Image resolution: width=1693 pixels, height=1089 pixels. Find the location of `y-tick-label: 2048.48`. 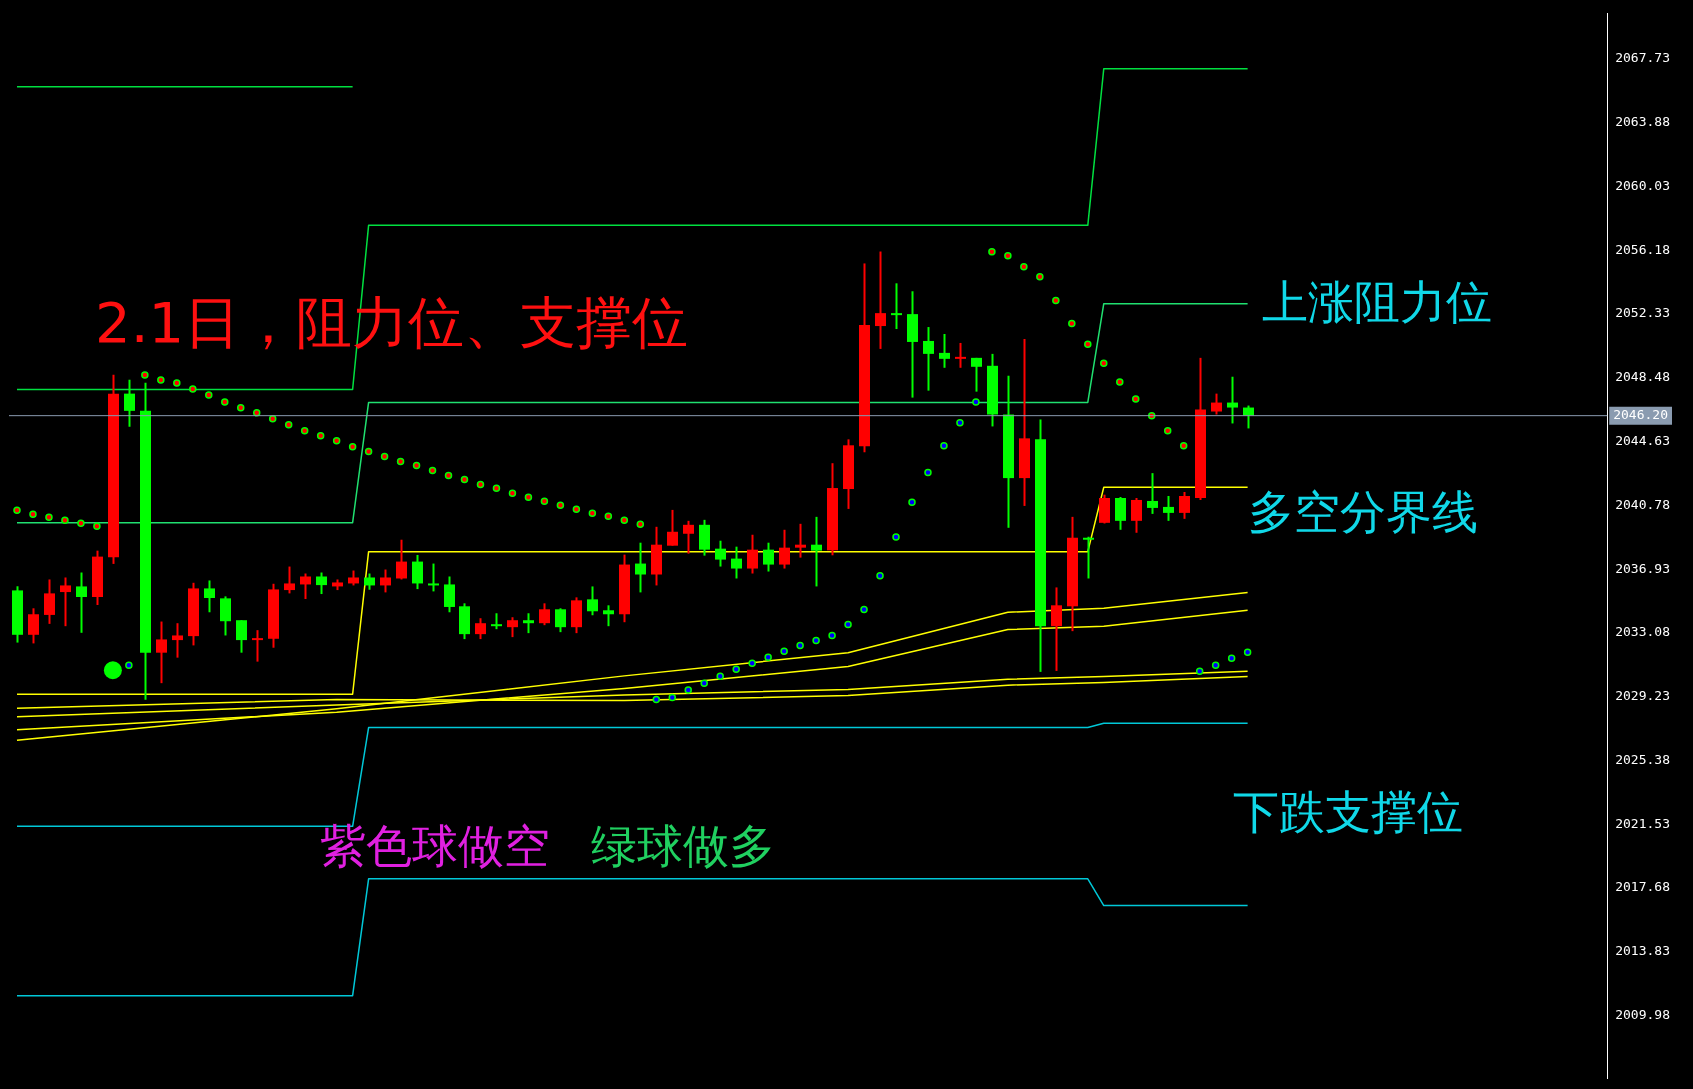

y-tick-label: 2048.48 is located at coordinates (1643, 377).